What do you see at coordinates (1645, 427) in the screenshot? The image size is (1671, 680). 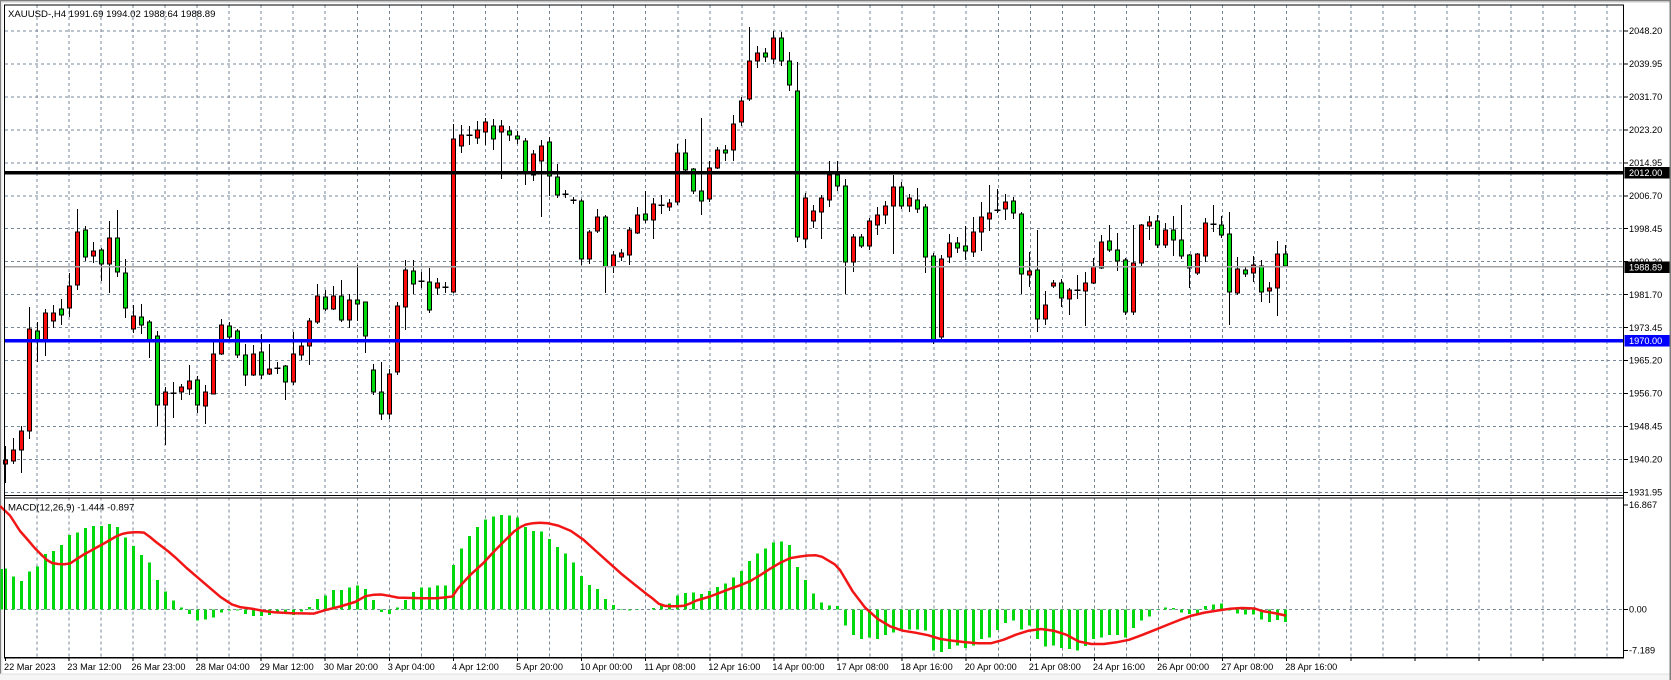 I see `svg-text: 1948.45` at bounding box center [1645, 427].